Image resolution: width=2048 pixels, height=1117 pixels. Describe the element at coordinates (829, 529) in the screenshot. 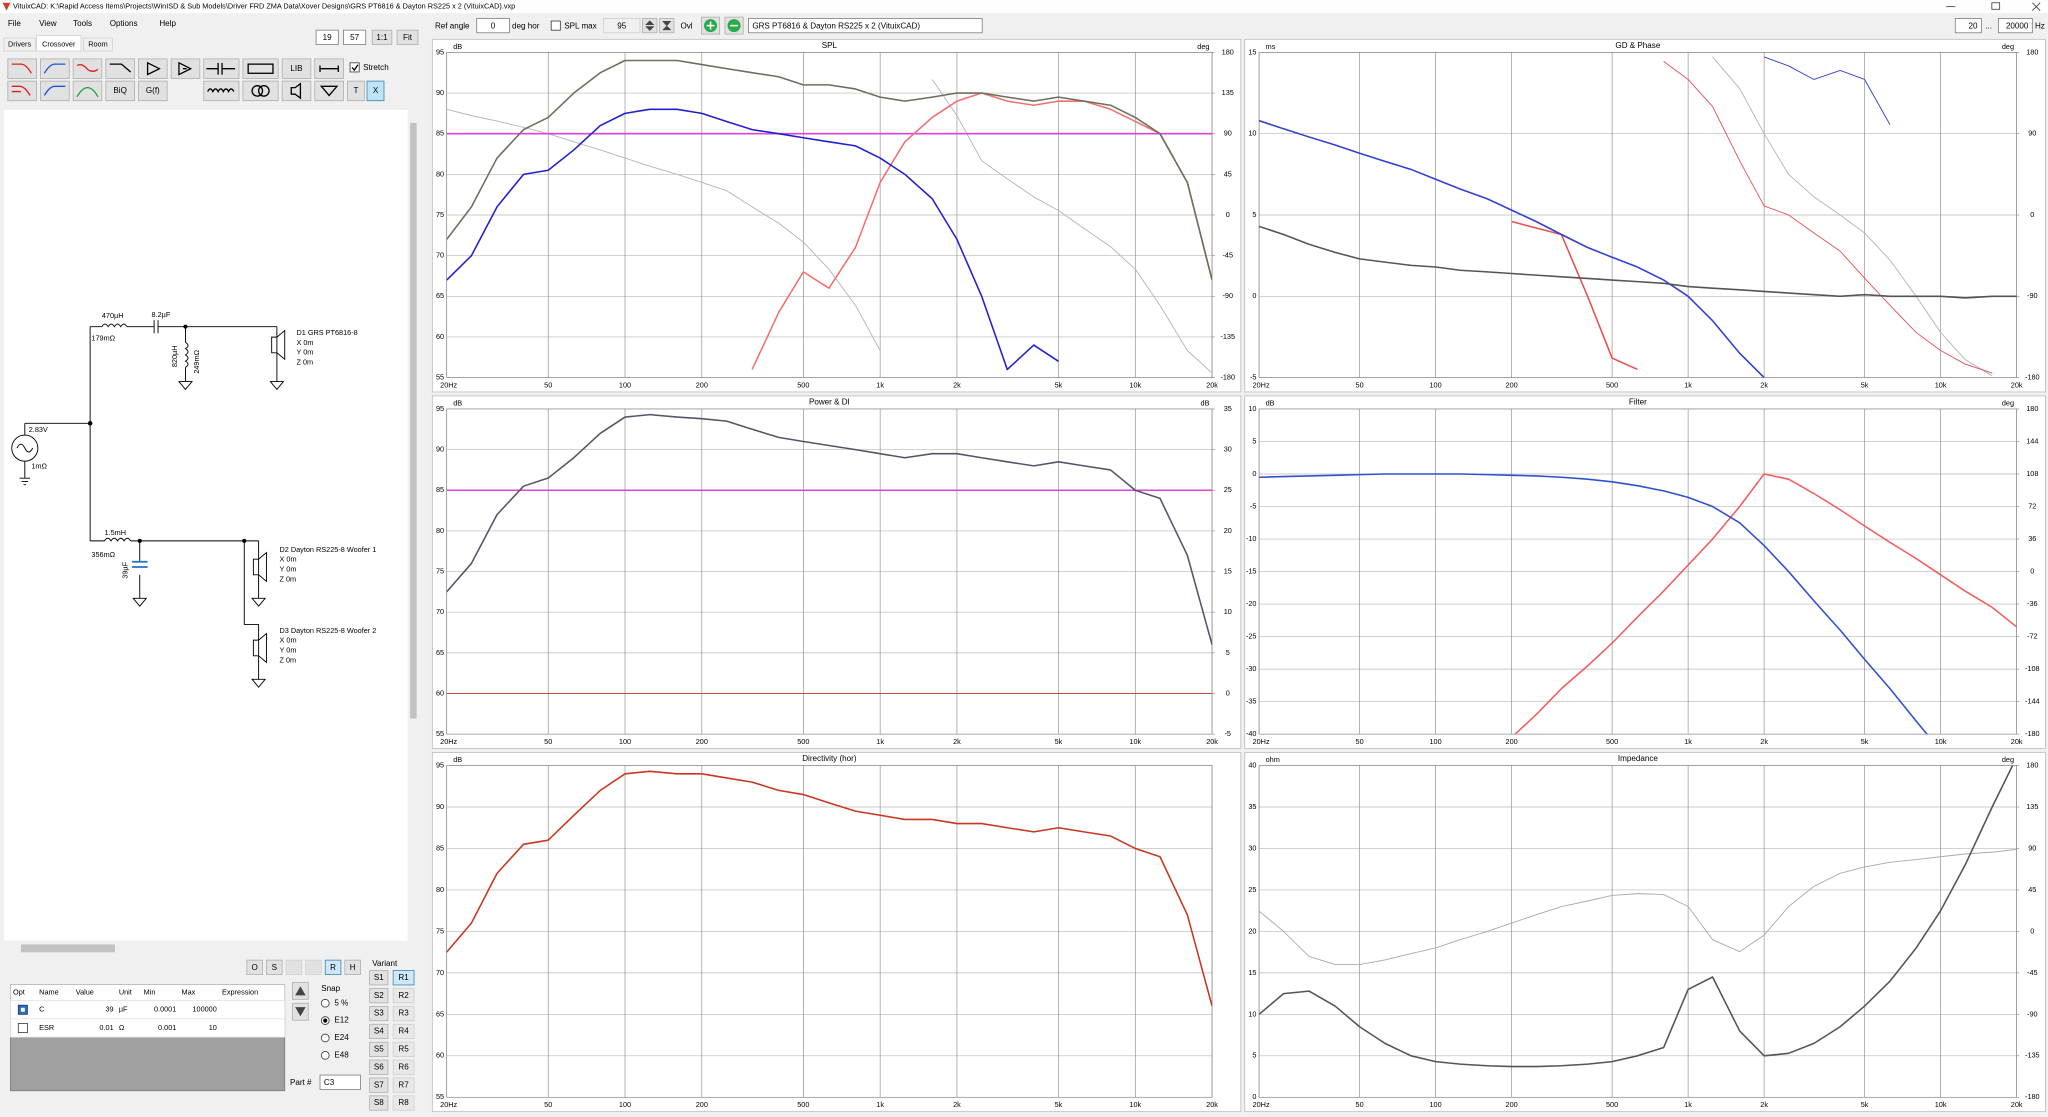

I see `response-curve` at that location.